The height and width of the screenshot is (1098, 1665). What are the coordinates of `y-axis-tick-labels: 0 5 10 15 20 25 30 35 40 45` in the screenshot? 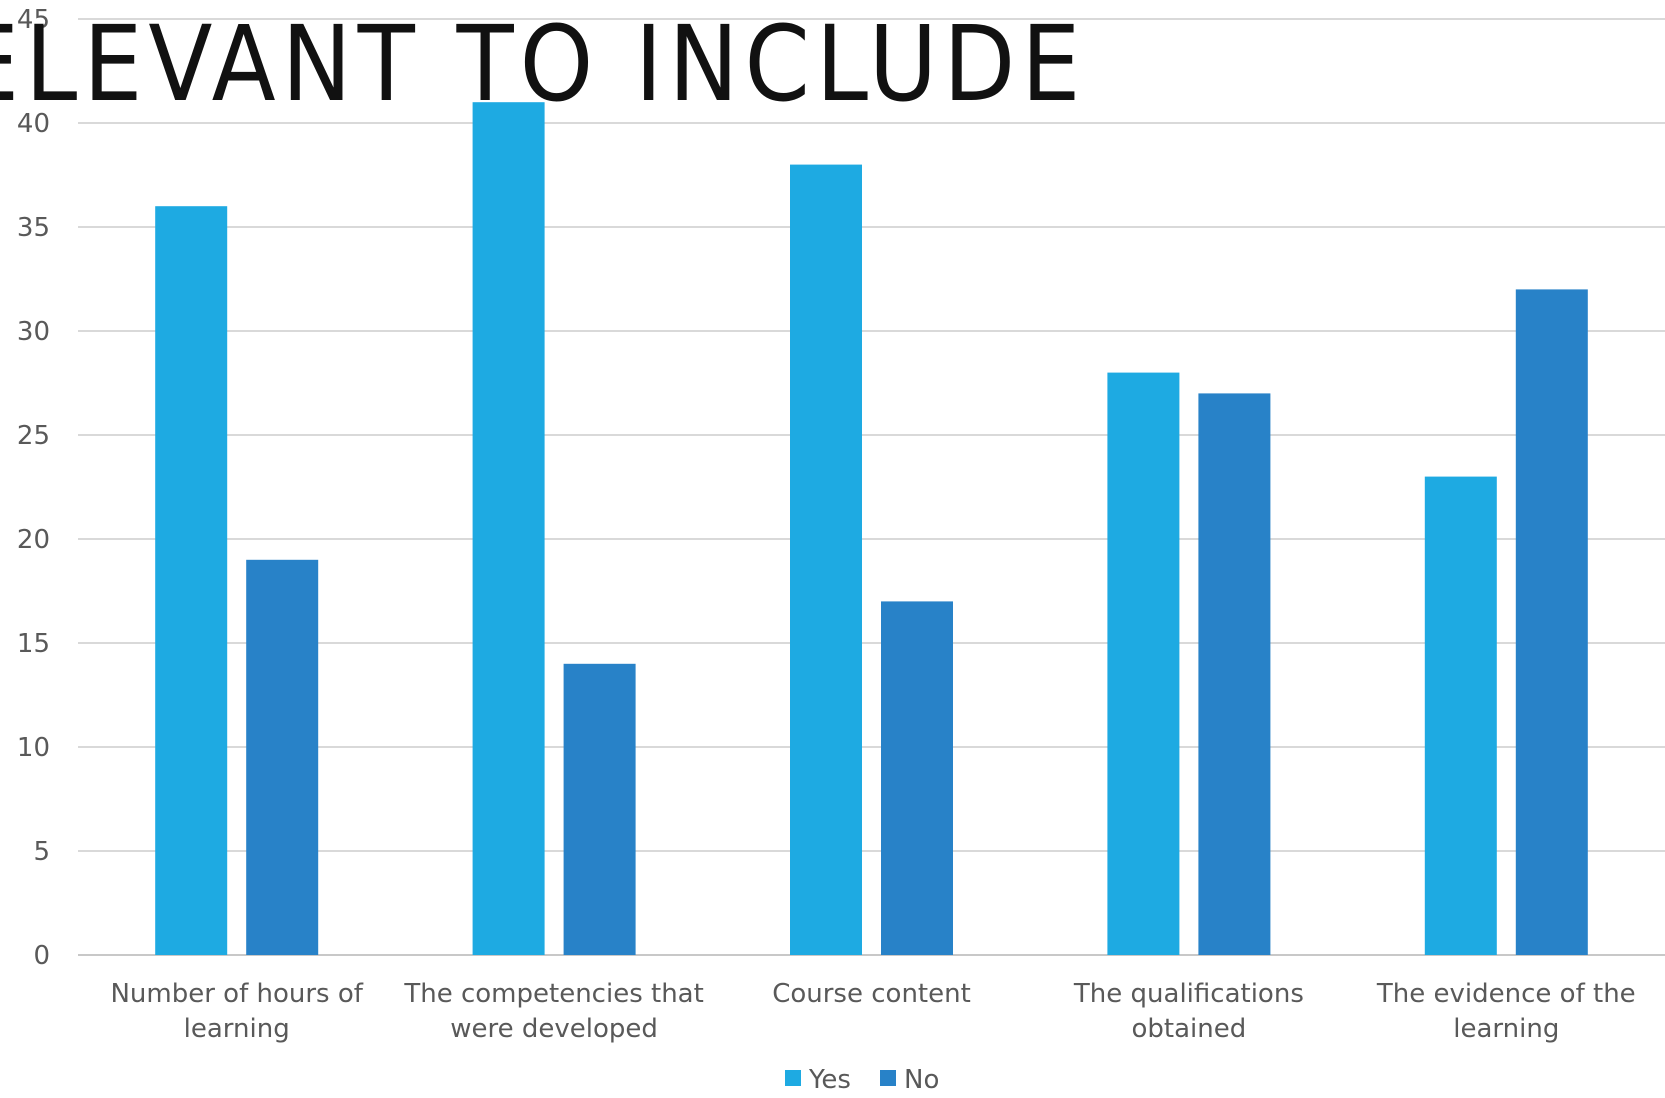 It's located at (33, 488).